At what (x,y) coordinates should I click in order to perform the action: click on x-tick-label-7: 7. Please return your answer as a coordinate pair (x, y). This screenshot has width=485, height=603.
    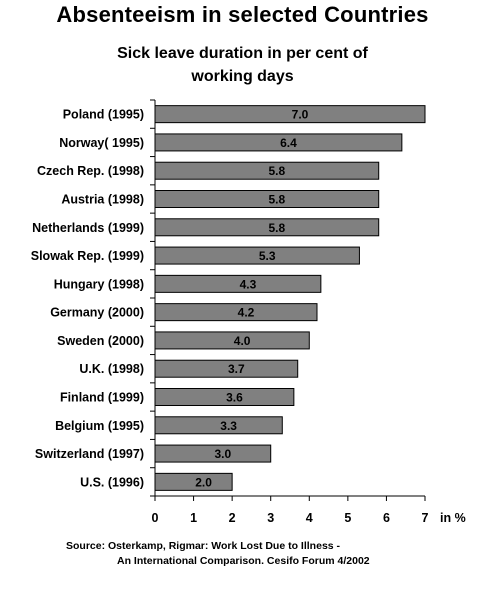
    Looking at the image, I should click on (425, 518).